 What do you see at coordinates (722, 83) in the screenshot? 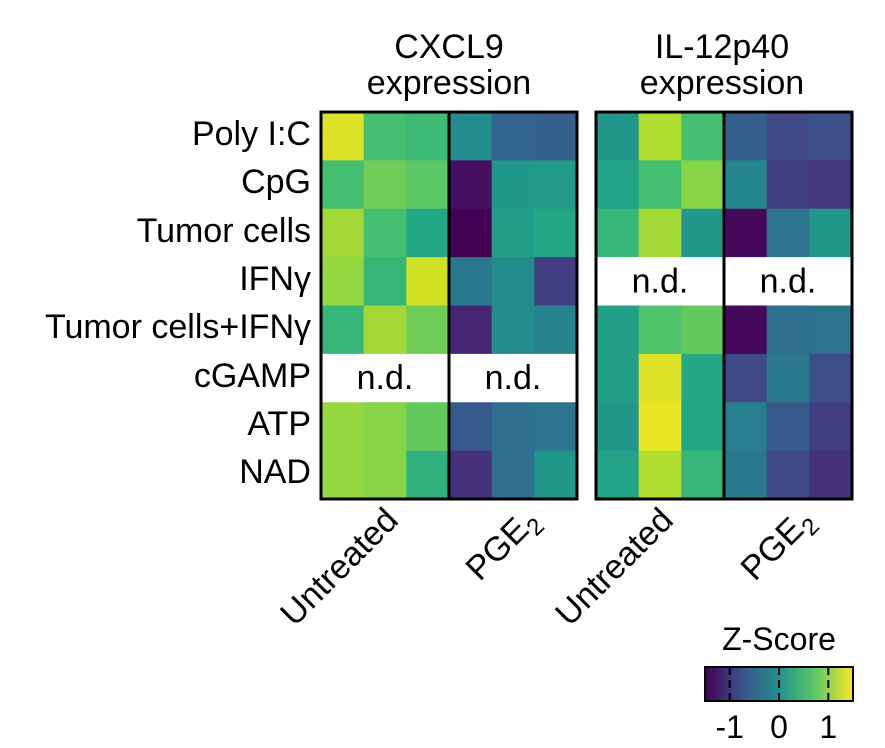
I see `panel-2-title-line-2: expression` at bounding box center [722, 83].